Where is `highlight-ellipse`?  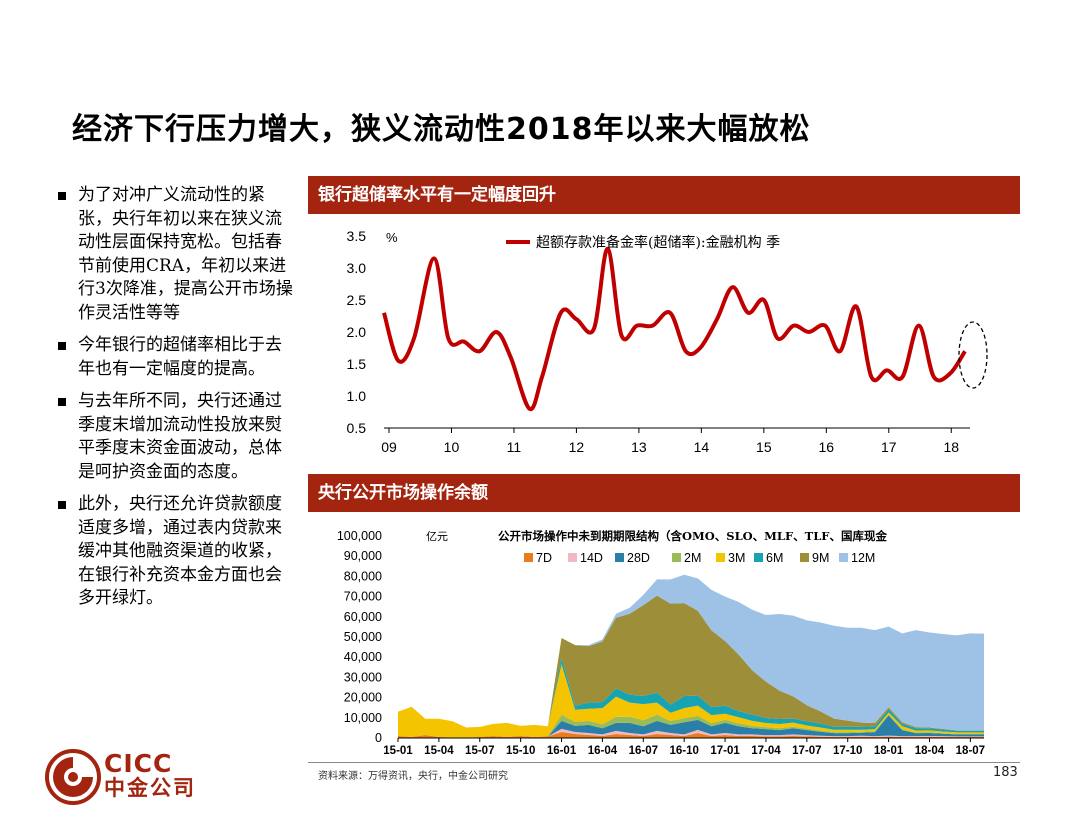
highlight-ellipse is located at coordinates (973, 355).